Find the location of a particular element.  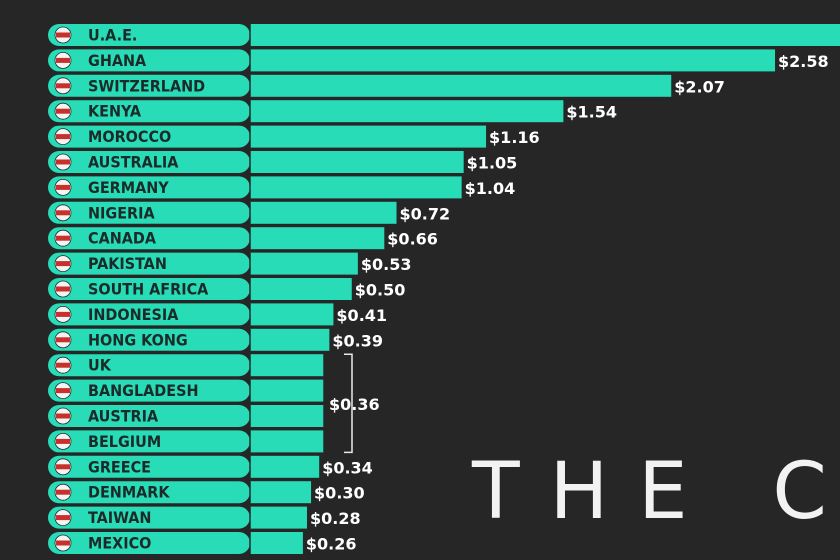

value-label: $0.26 is located at coordinates (331, 544).